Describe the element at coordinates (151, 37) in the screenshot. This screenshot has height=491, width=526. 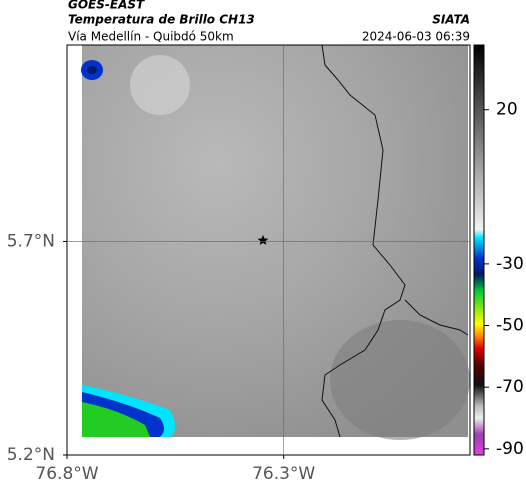
I see `subtitle: Vía Medellín - Quibdó 50km` at that location.